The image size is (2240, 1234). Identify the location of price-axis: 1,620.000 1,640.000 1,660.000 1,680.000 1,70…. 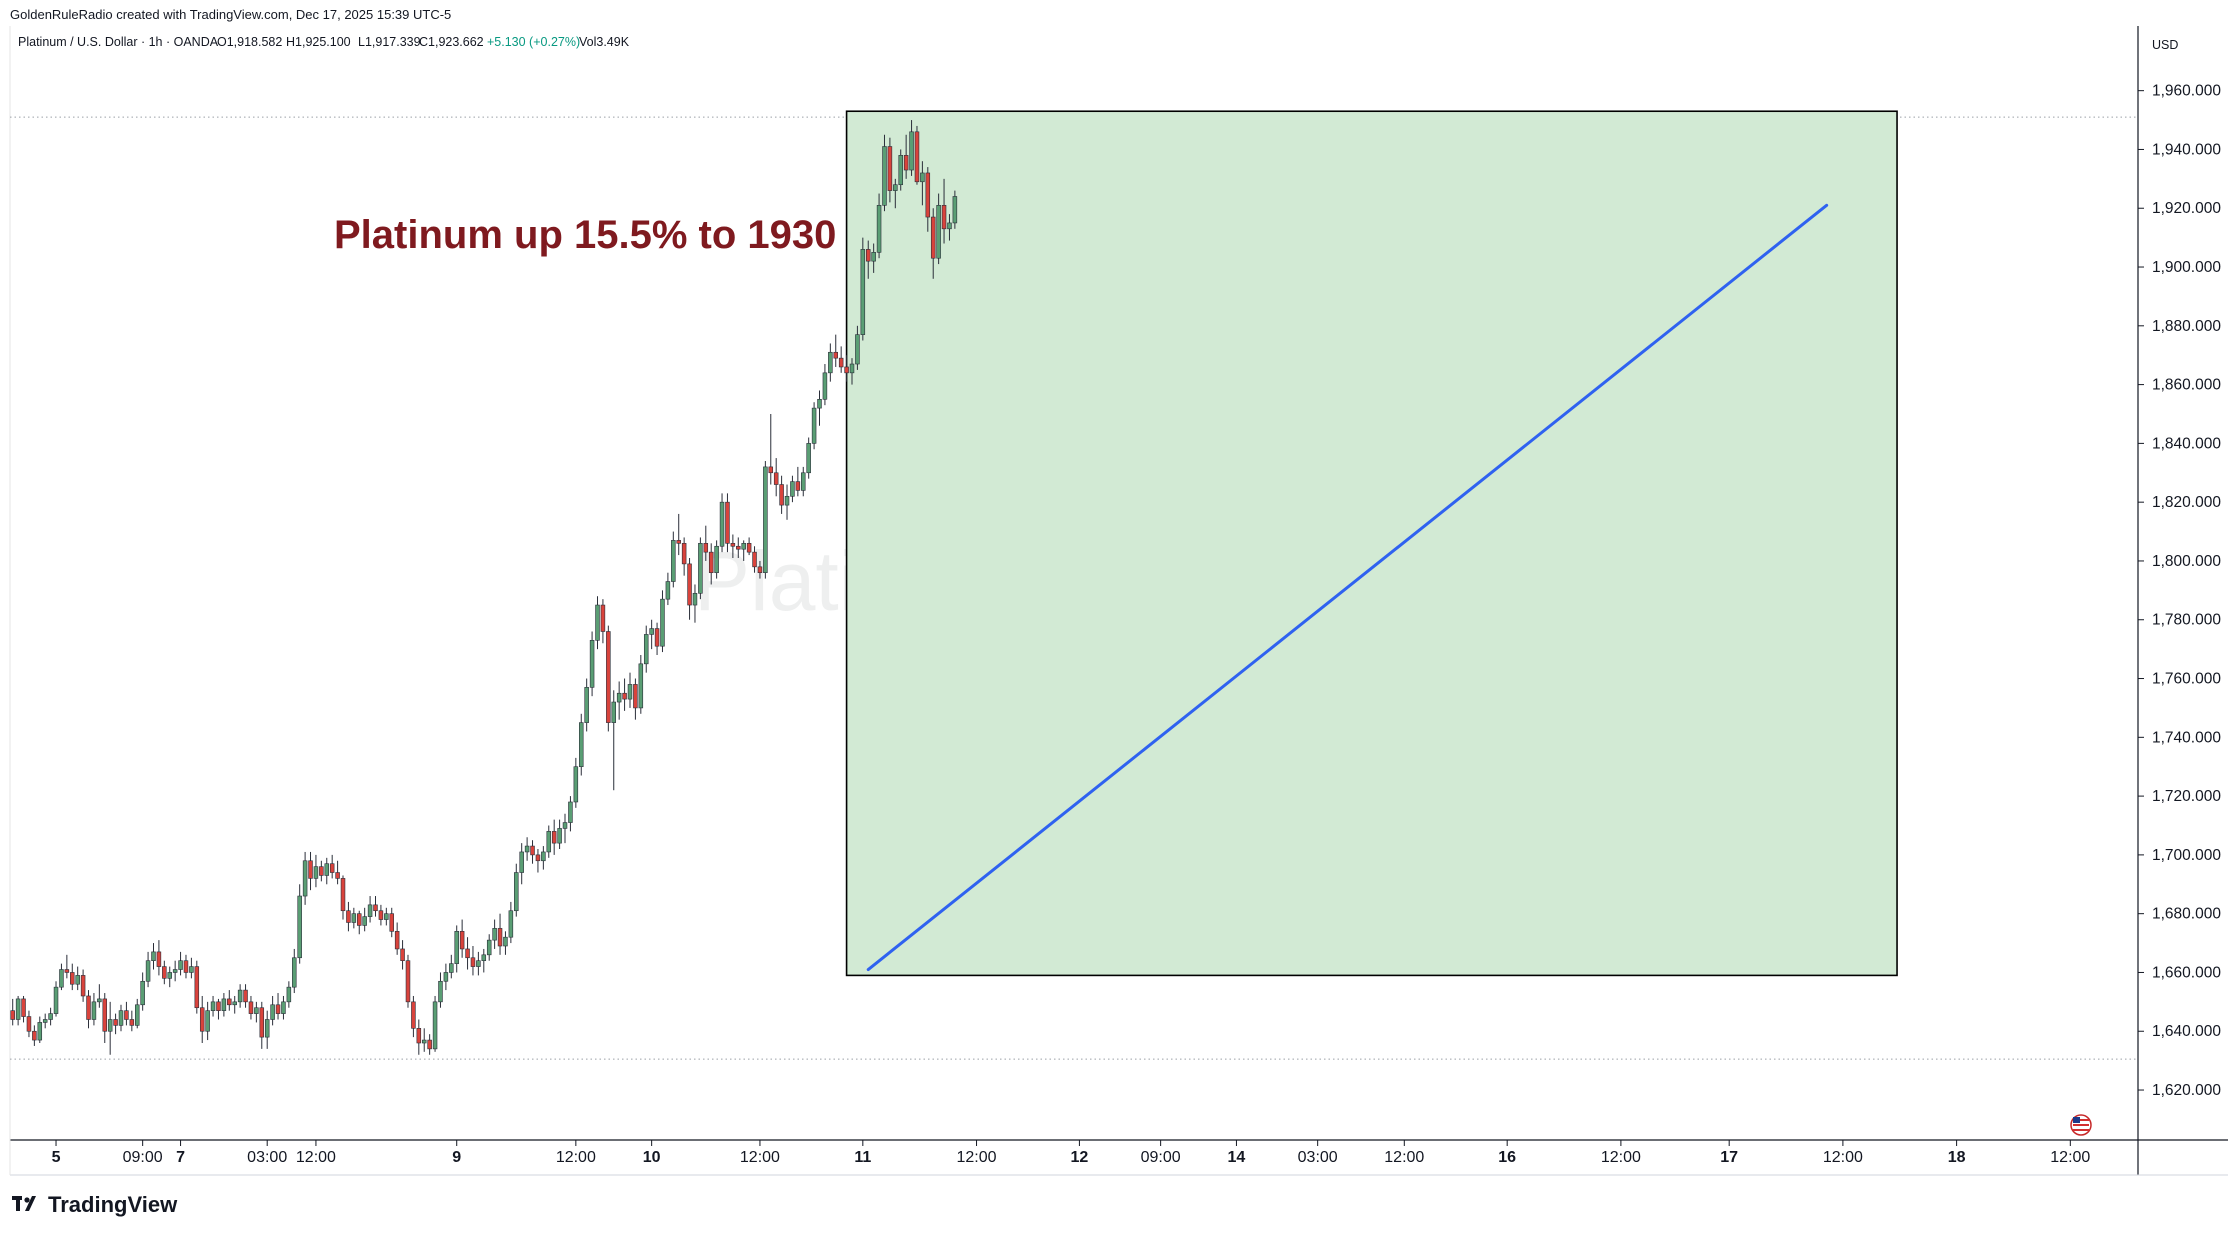
(2179, 591).